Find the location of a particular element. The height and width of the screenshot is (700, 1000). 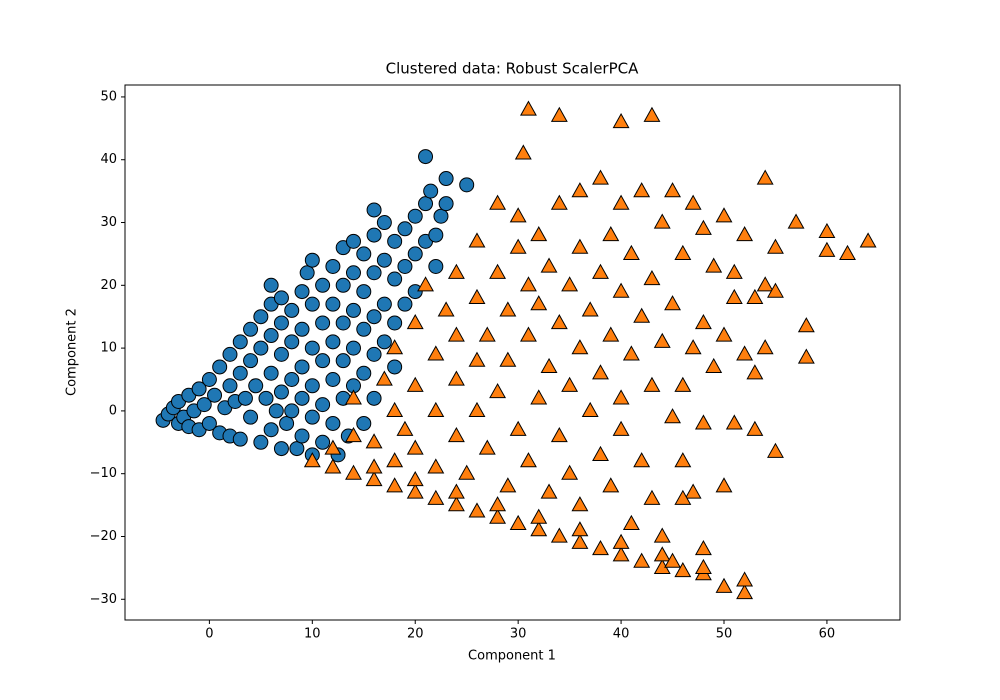

x-tick-label: 10 is located at coordinates (312, 634).